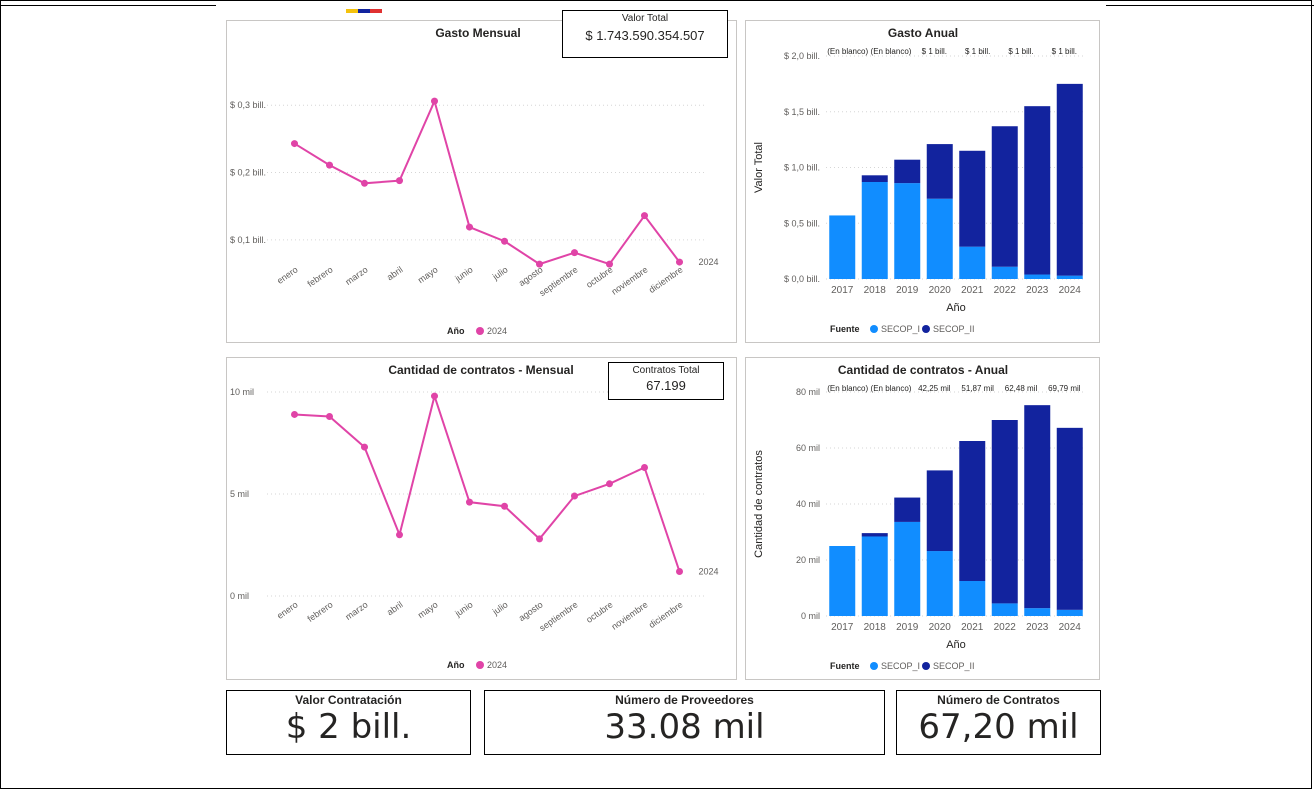 The width and height of the screenshot is (1314, 791). Describe the element at coordinates (1210, 5) in the screenshot. I see `top-rule-right` at that location.